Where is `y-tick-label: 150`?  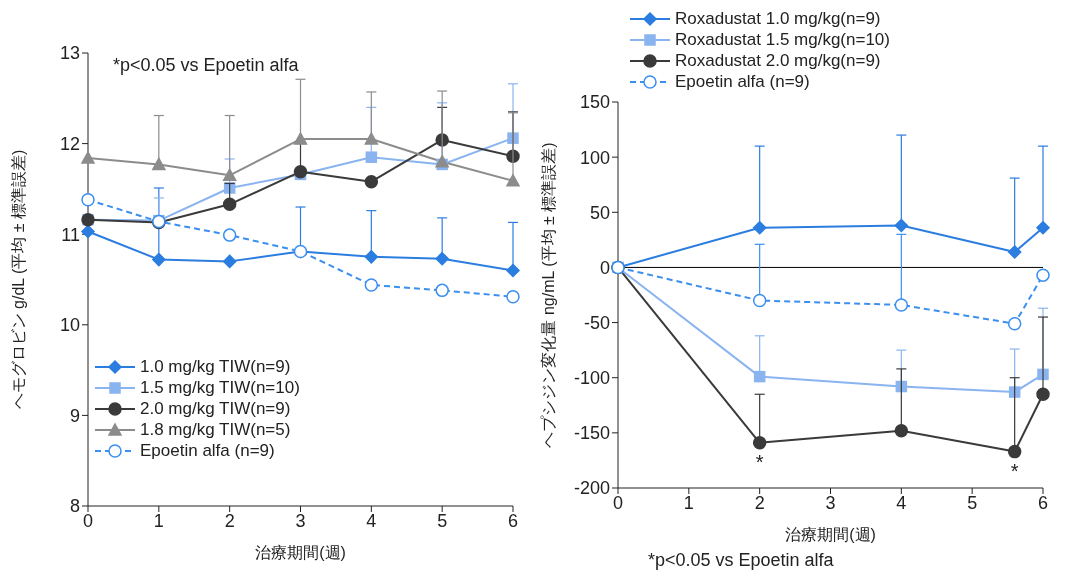
y-tick-label: 150 is located at coordinates (594, 102).